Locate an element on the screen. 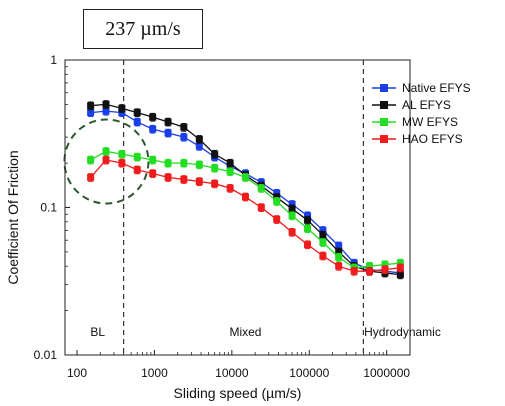 This screenshot has height=406, width=505. y-tick-label: 1 is located at coordinates (53, 60).